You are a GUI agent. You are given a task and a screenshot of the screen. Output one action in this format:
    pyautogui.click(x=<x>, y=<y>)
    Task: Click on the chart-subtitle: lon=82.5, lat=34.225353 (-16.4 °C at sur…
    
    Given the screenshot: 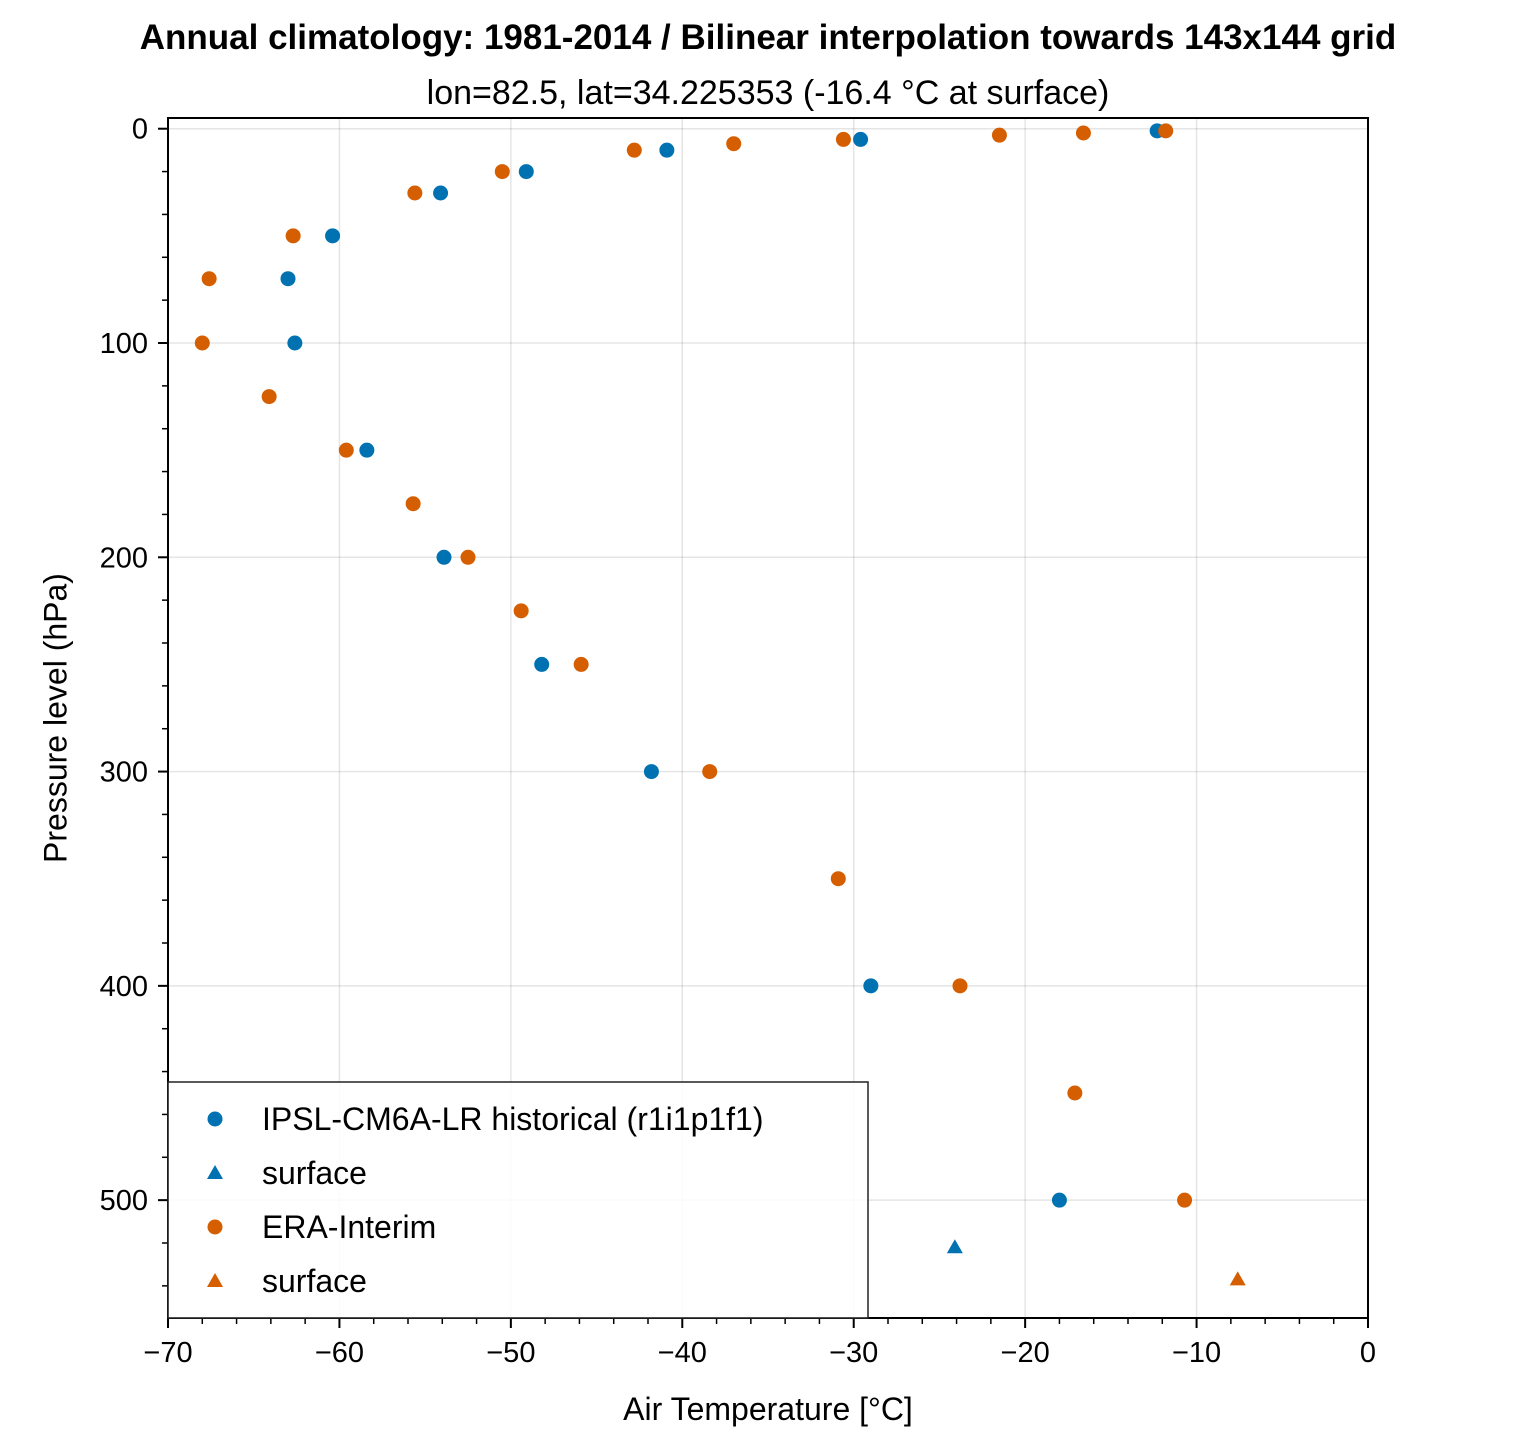 What is the action you would take?
    pyautogui.click(x=768, y=93)
    